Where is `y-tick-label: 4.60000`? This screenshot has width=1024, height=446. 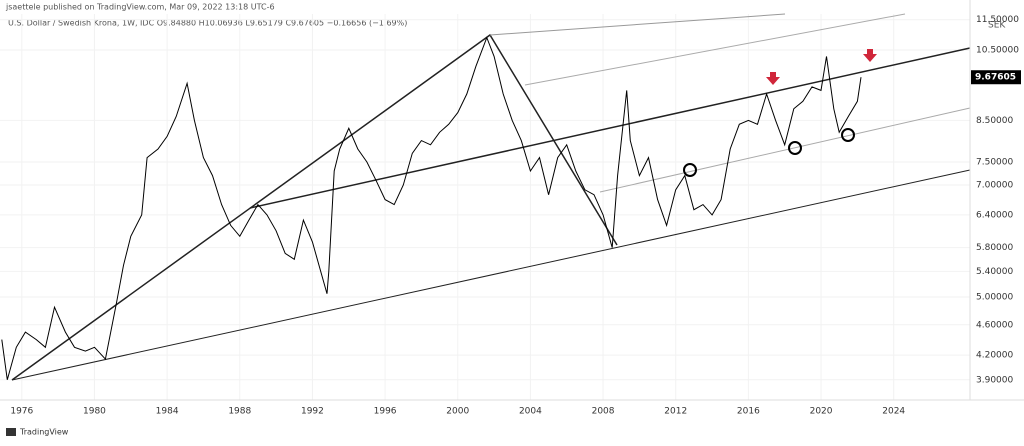
y-tick-label: 4.60000 is located at coordinates (994, 325).